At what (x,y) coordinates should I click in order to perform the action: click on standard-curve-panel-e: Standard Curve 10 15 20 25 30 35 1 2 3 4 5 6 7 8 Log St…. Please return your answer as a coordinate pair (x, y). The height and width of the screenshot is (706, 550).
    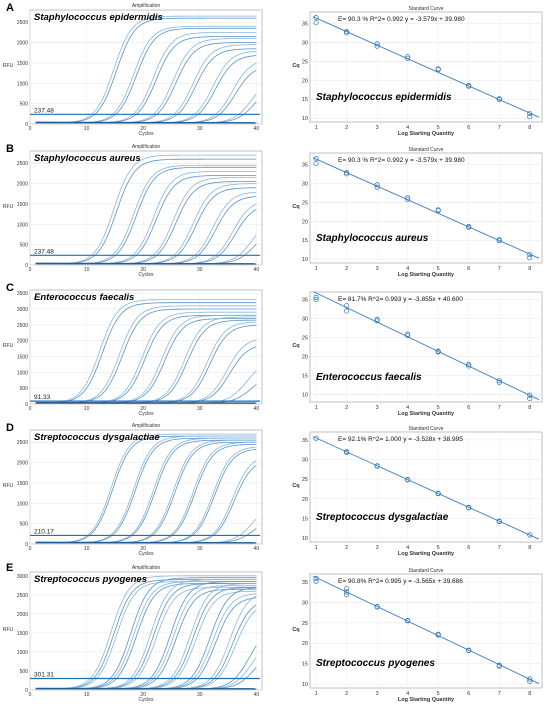
    Looking at the image, I should click on (419, 634).